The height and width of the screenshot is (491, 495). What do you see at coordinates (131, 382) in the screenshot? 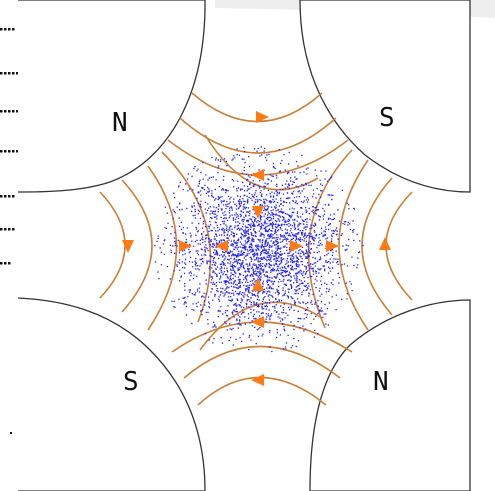
I see `pole-label-bottom-left: S` at bounding box center [131, 382].